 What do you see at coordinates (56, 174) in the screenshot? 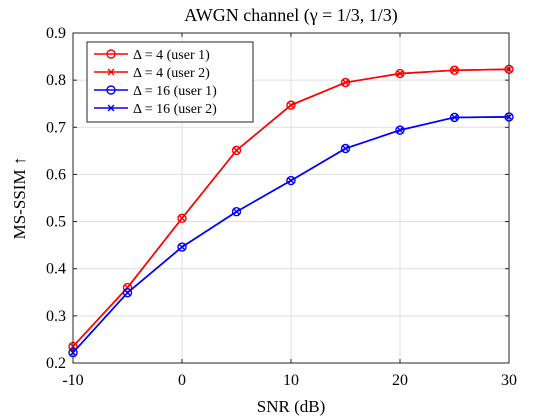
I see `y-tick-label: 0.6` at bounding box center [56, 174].